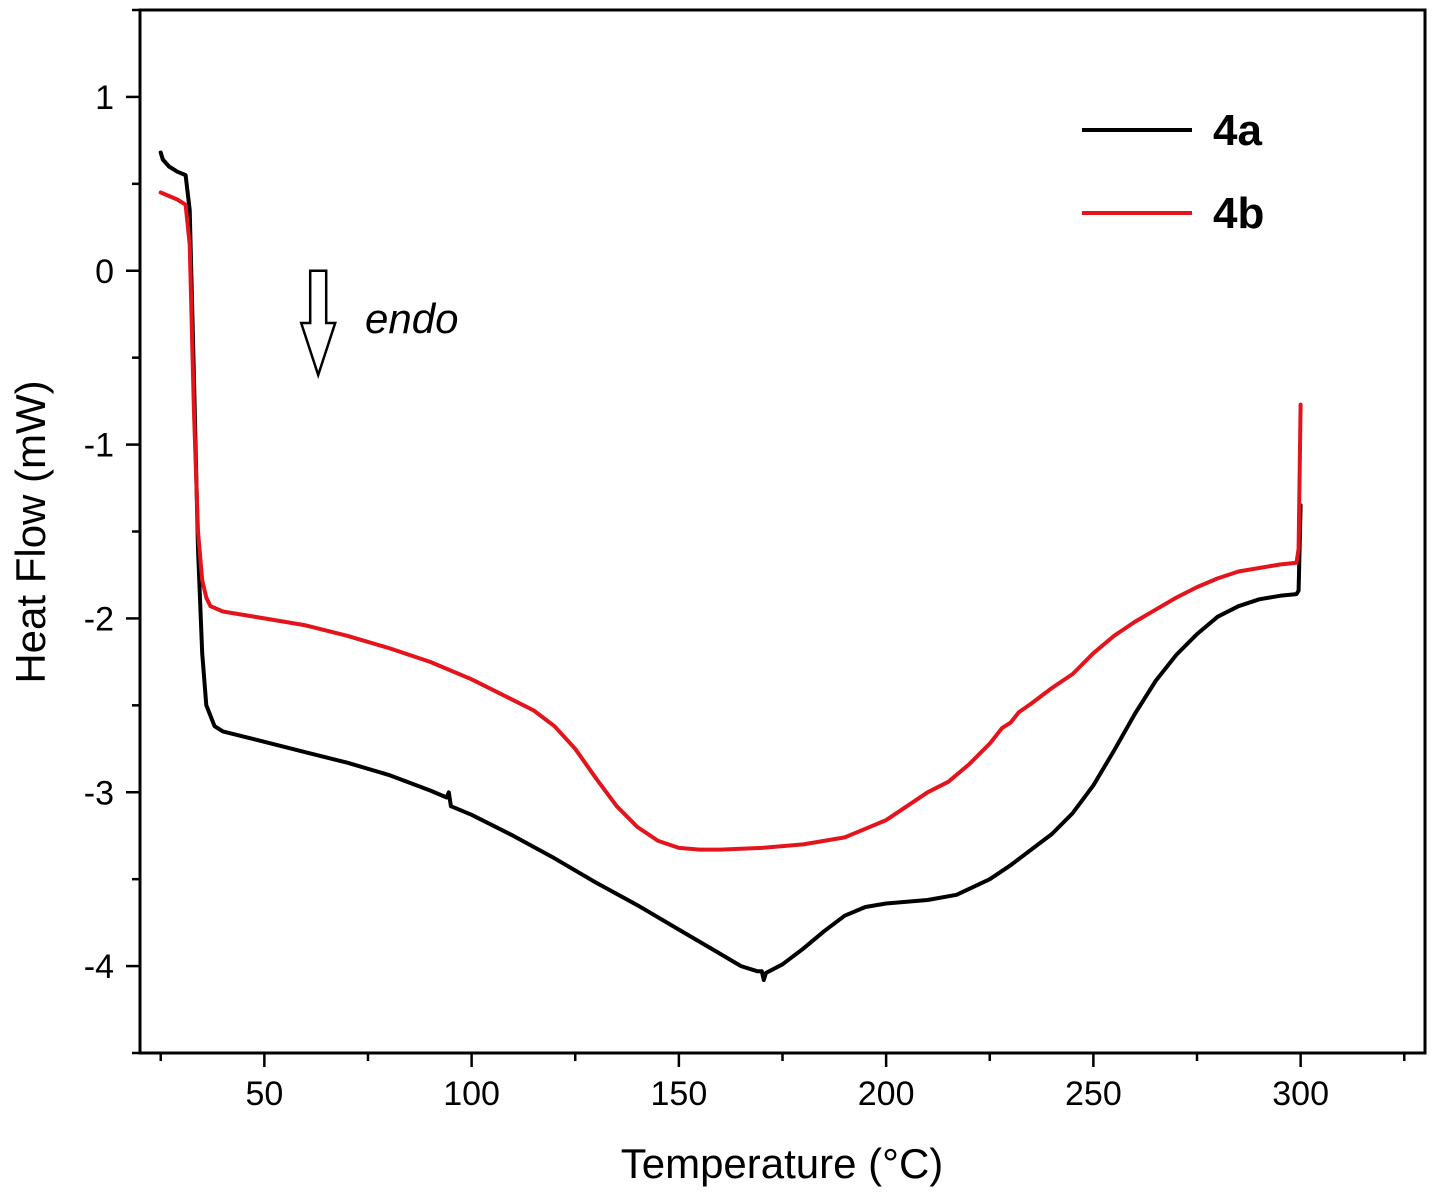 The height and width of the screenshot is (1196, 1433). Describe the element at coordinates (1093, 1094) in the screenshot. I see `x-tick-label: 250` at that location.